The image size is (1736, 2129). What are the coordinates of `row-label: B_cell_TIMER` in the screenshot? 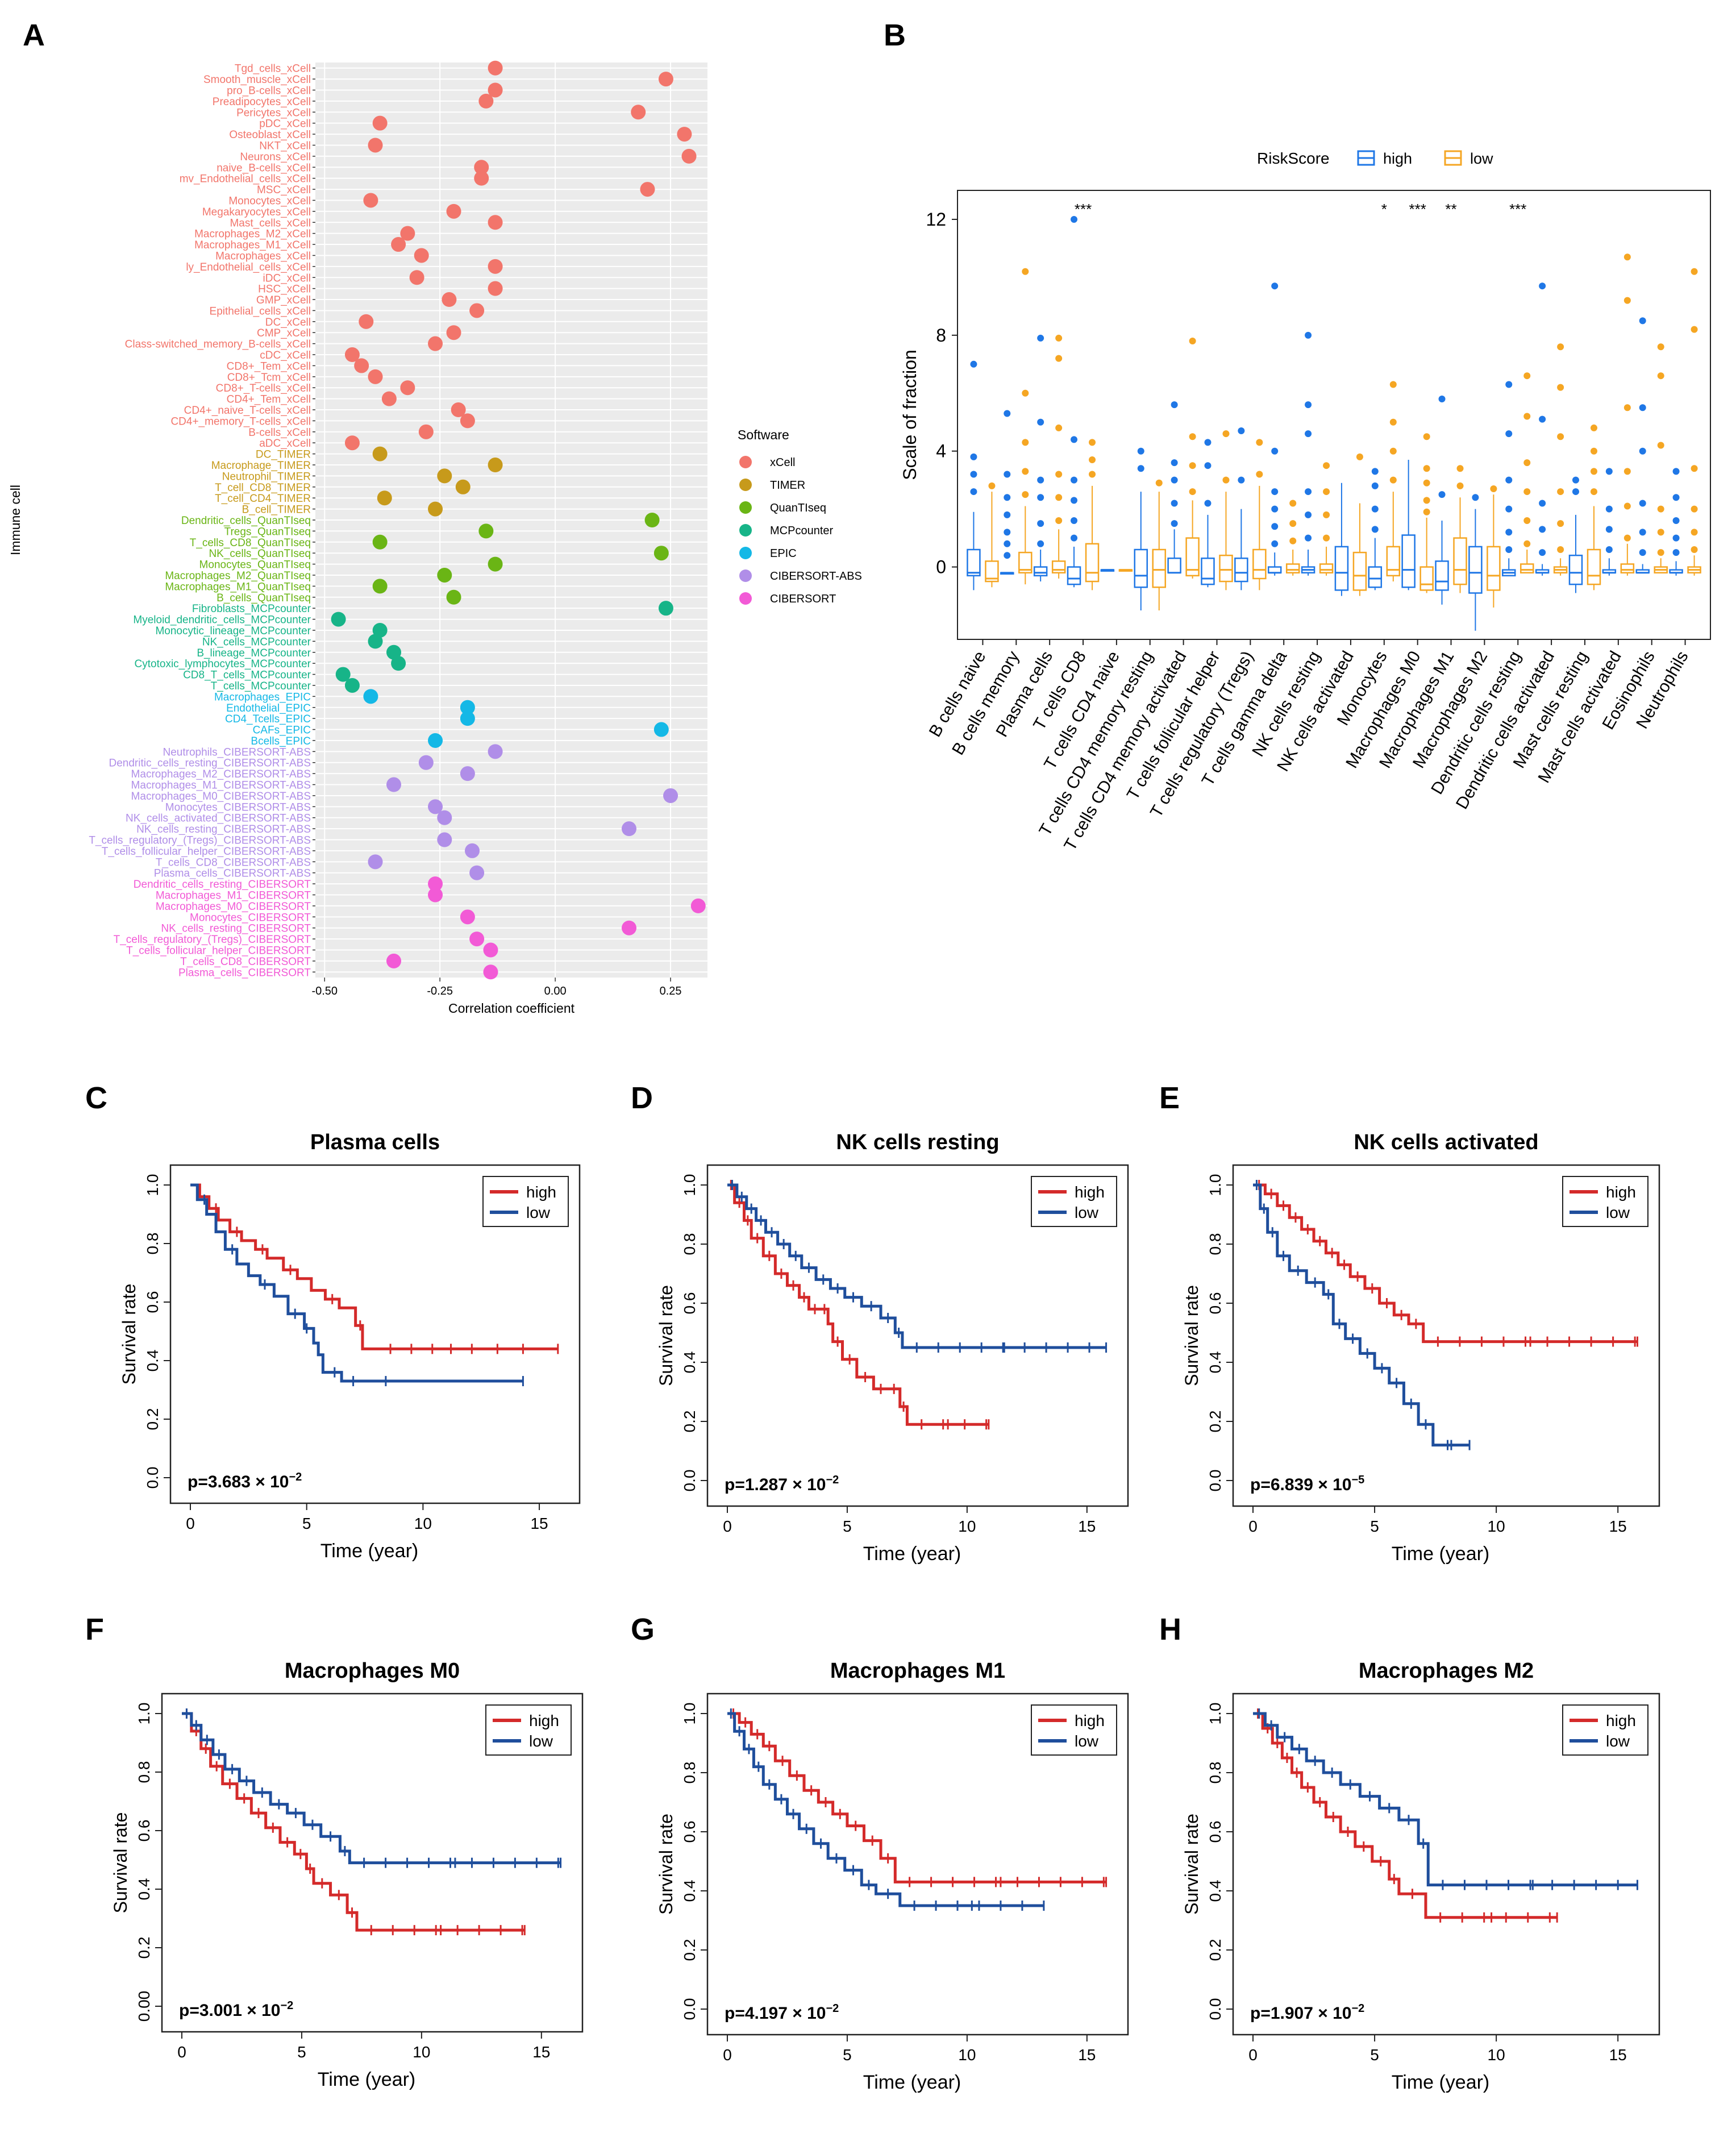 It's located at (276, 510).